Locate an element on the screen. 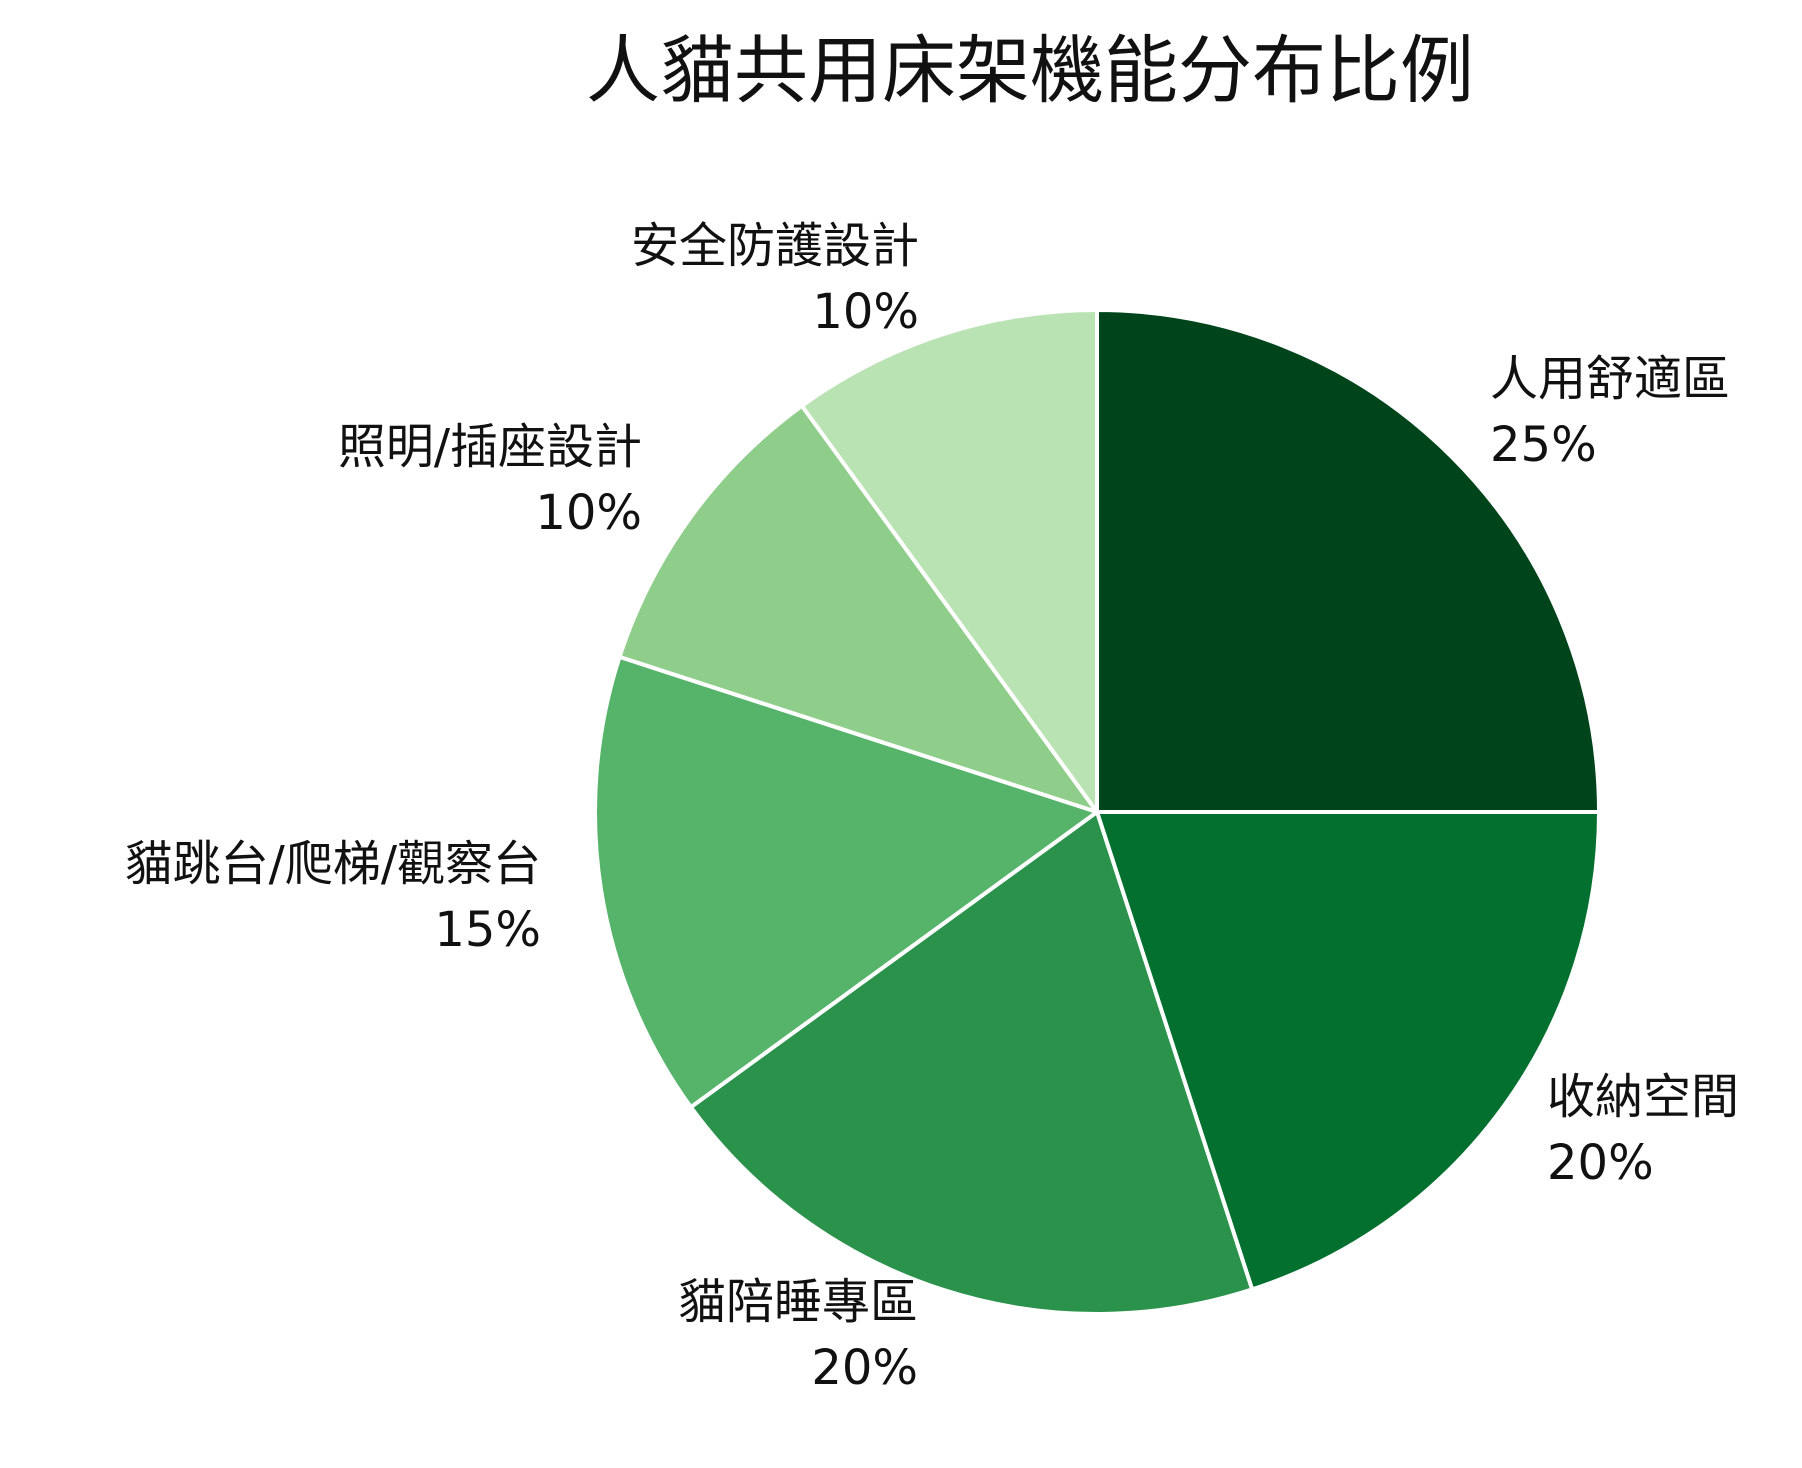 The width and height of the screenshot is (1802, 1468). chart-title: 人貓共用床架機能分布比例 is located at coordinates (1030, 71).